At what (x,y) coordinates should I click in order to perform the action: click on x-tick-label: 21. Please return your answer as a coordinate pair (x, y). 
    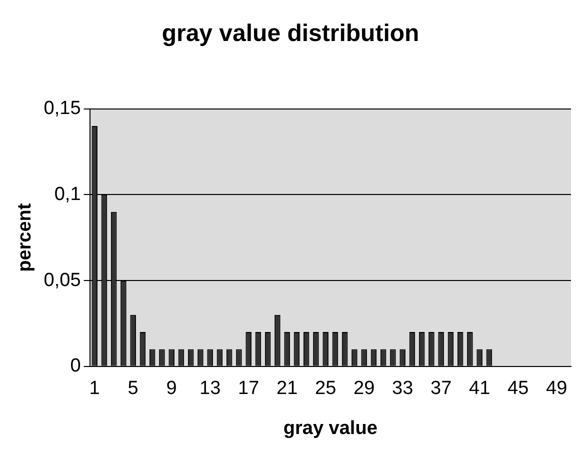
    Looking at the image, I should click on (287, 389).